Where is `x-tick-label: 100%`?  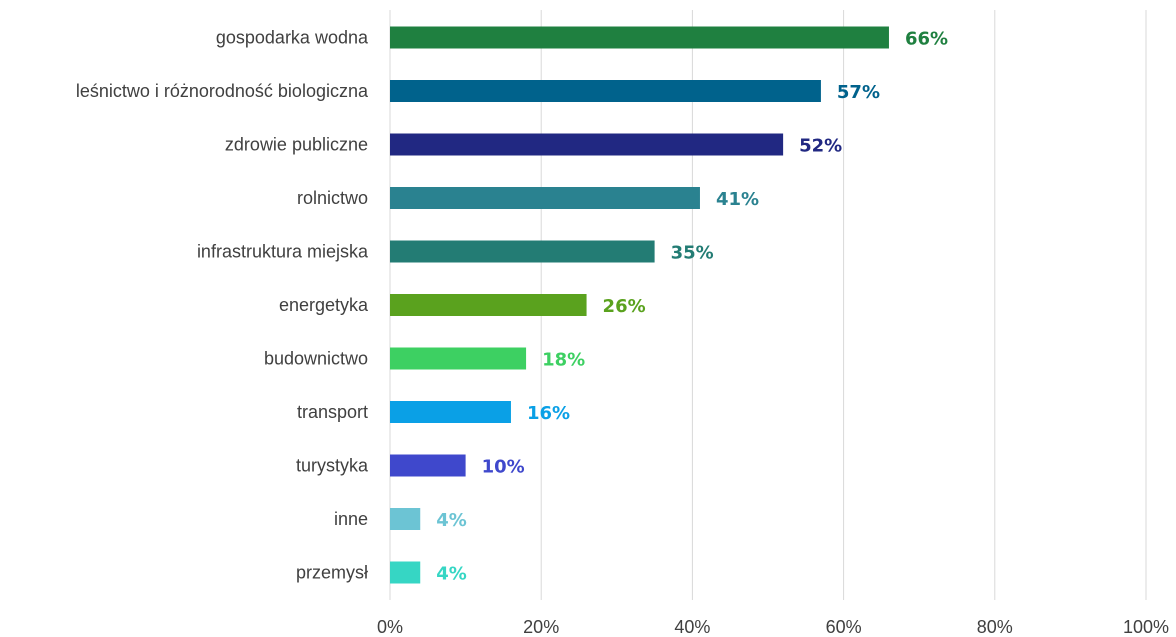
x-tick-label: 100% is located at coordinates (1146, 627).